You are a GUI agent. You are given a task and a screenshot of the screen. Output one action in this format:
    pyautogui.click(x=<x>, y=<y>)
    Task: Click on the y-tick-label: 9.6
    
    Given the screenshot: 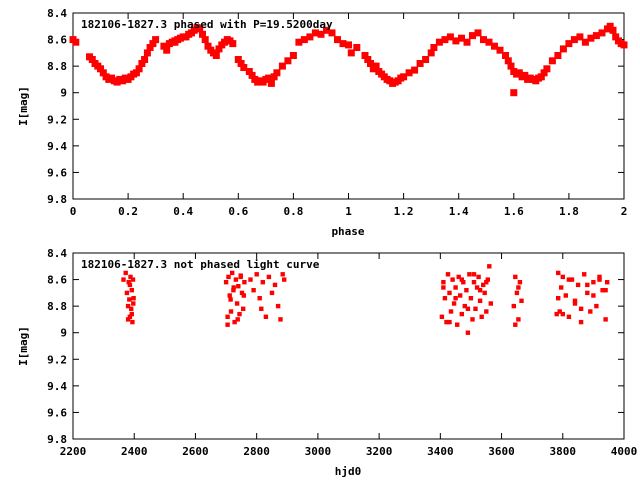 What is the action you would take?
    pyautogui.click(x=57, y=172)
    